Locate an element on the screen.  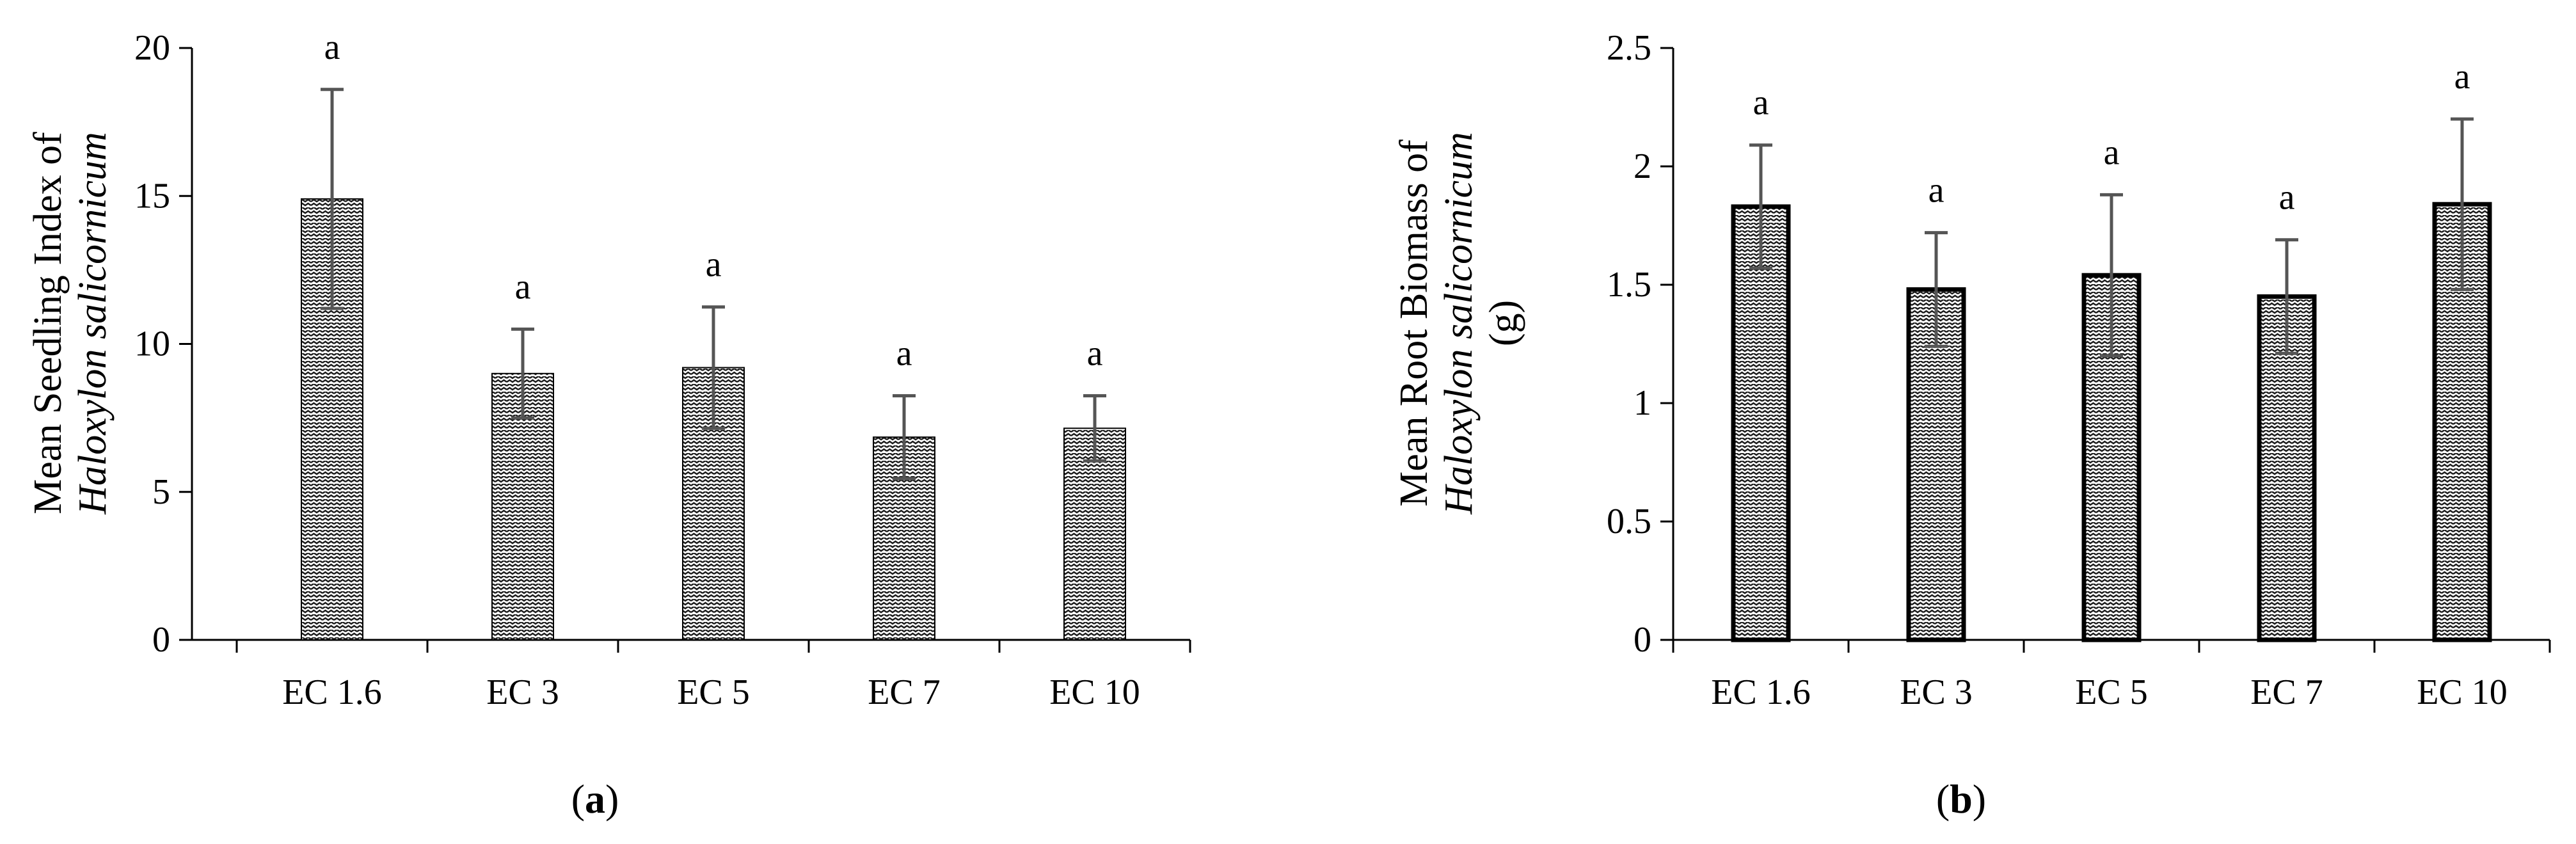
significance-letter-b-3: a is located at coordinates (2112, 152).